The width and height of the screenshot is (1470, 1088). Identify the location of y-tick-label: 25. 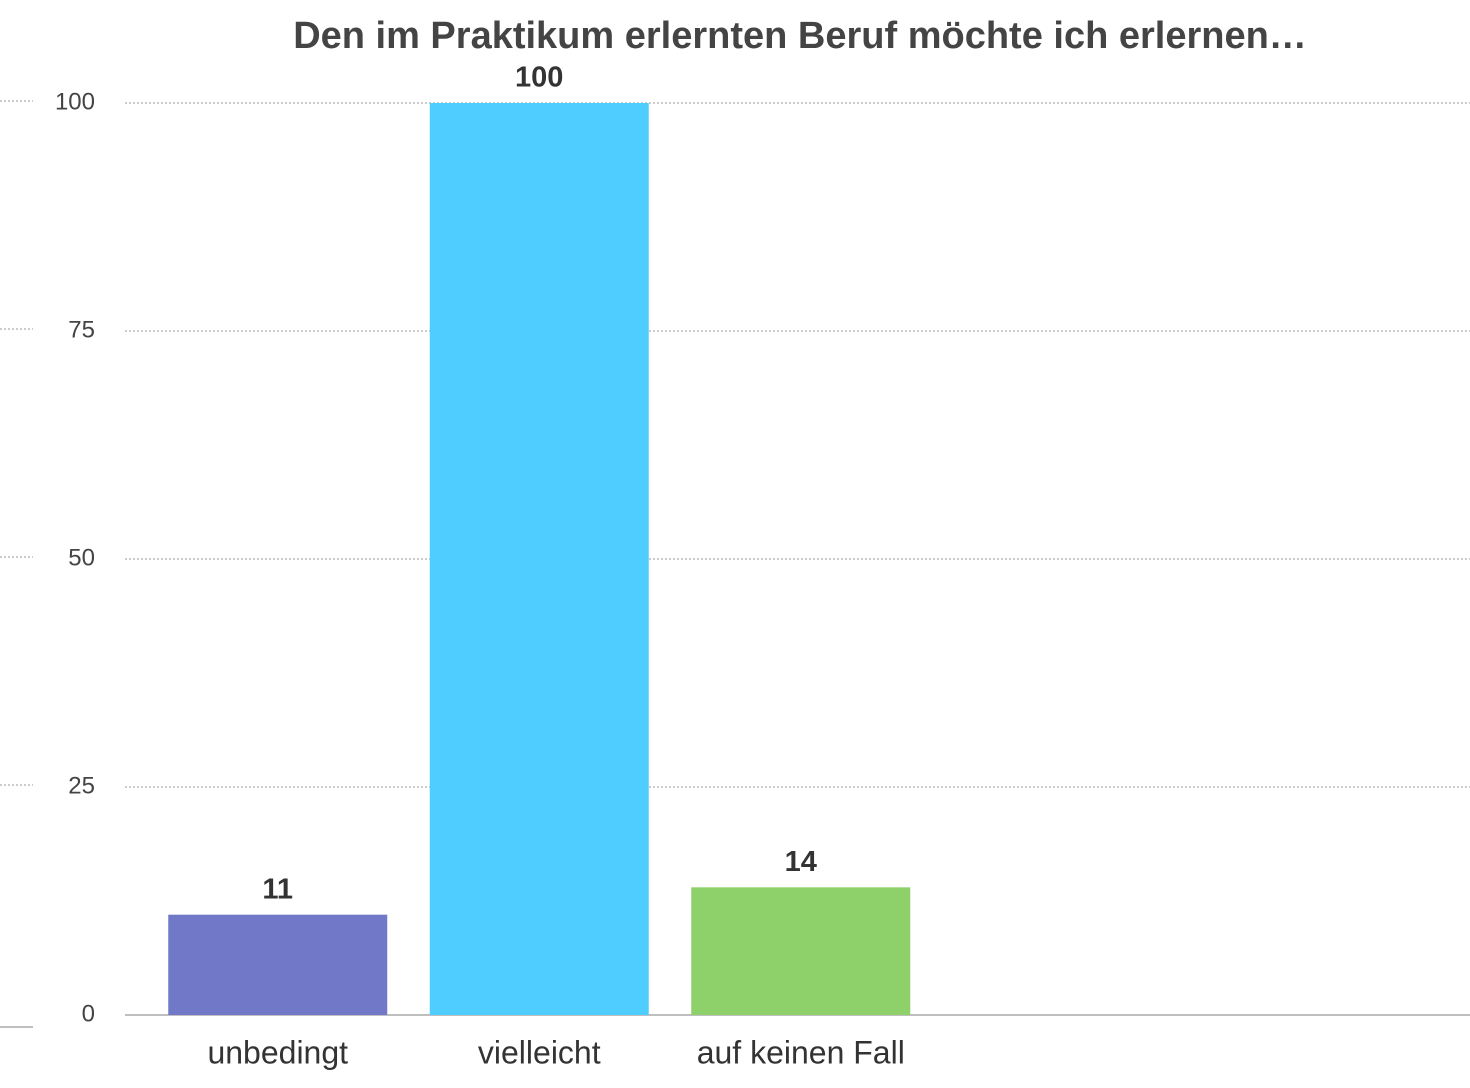
(81, 785).